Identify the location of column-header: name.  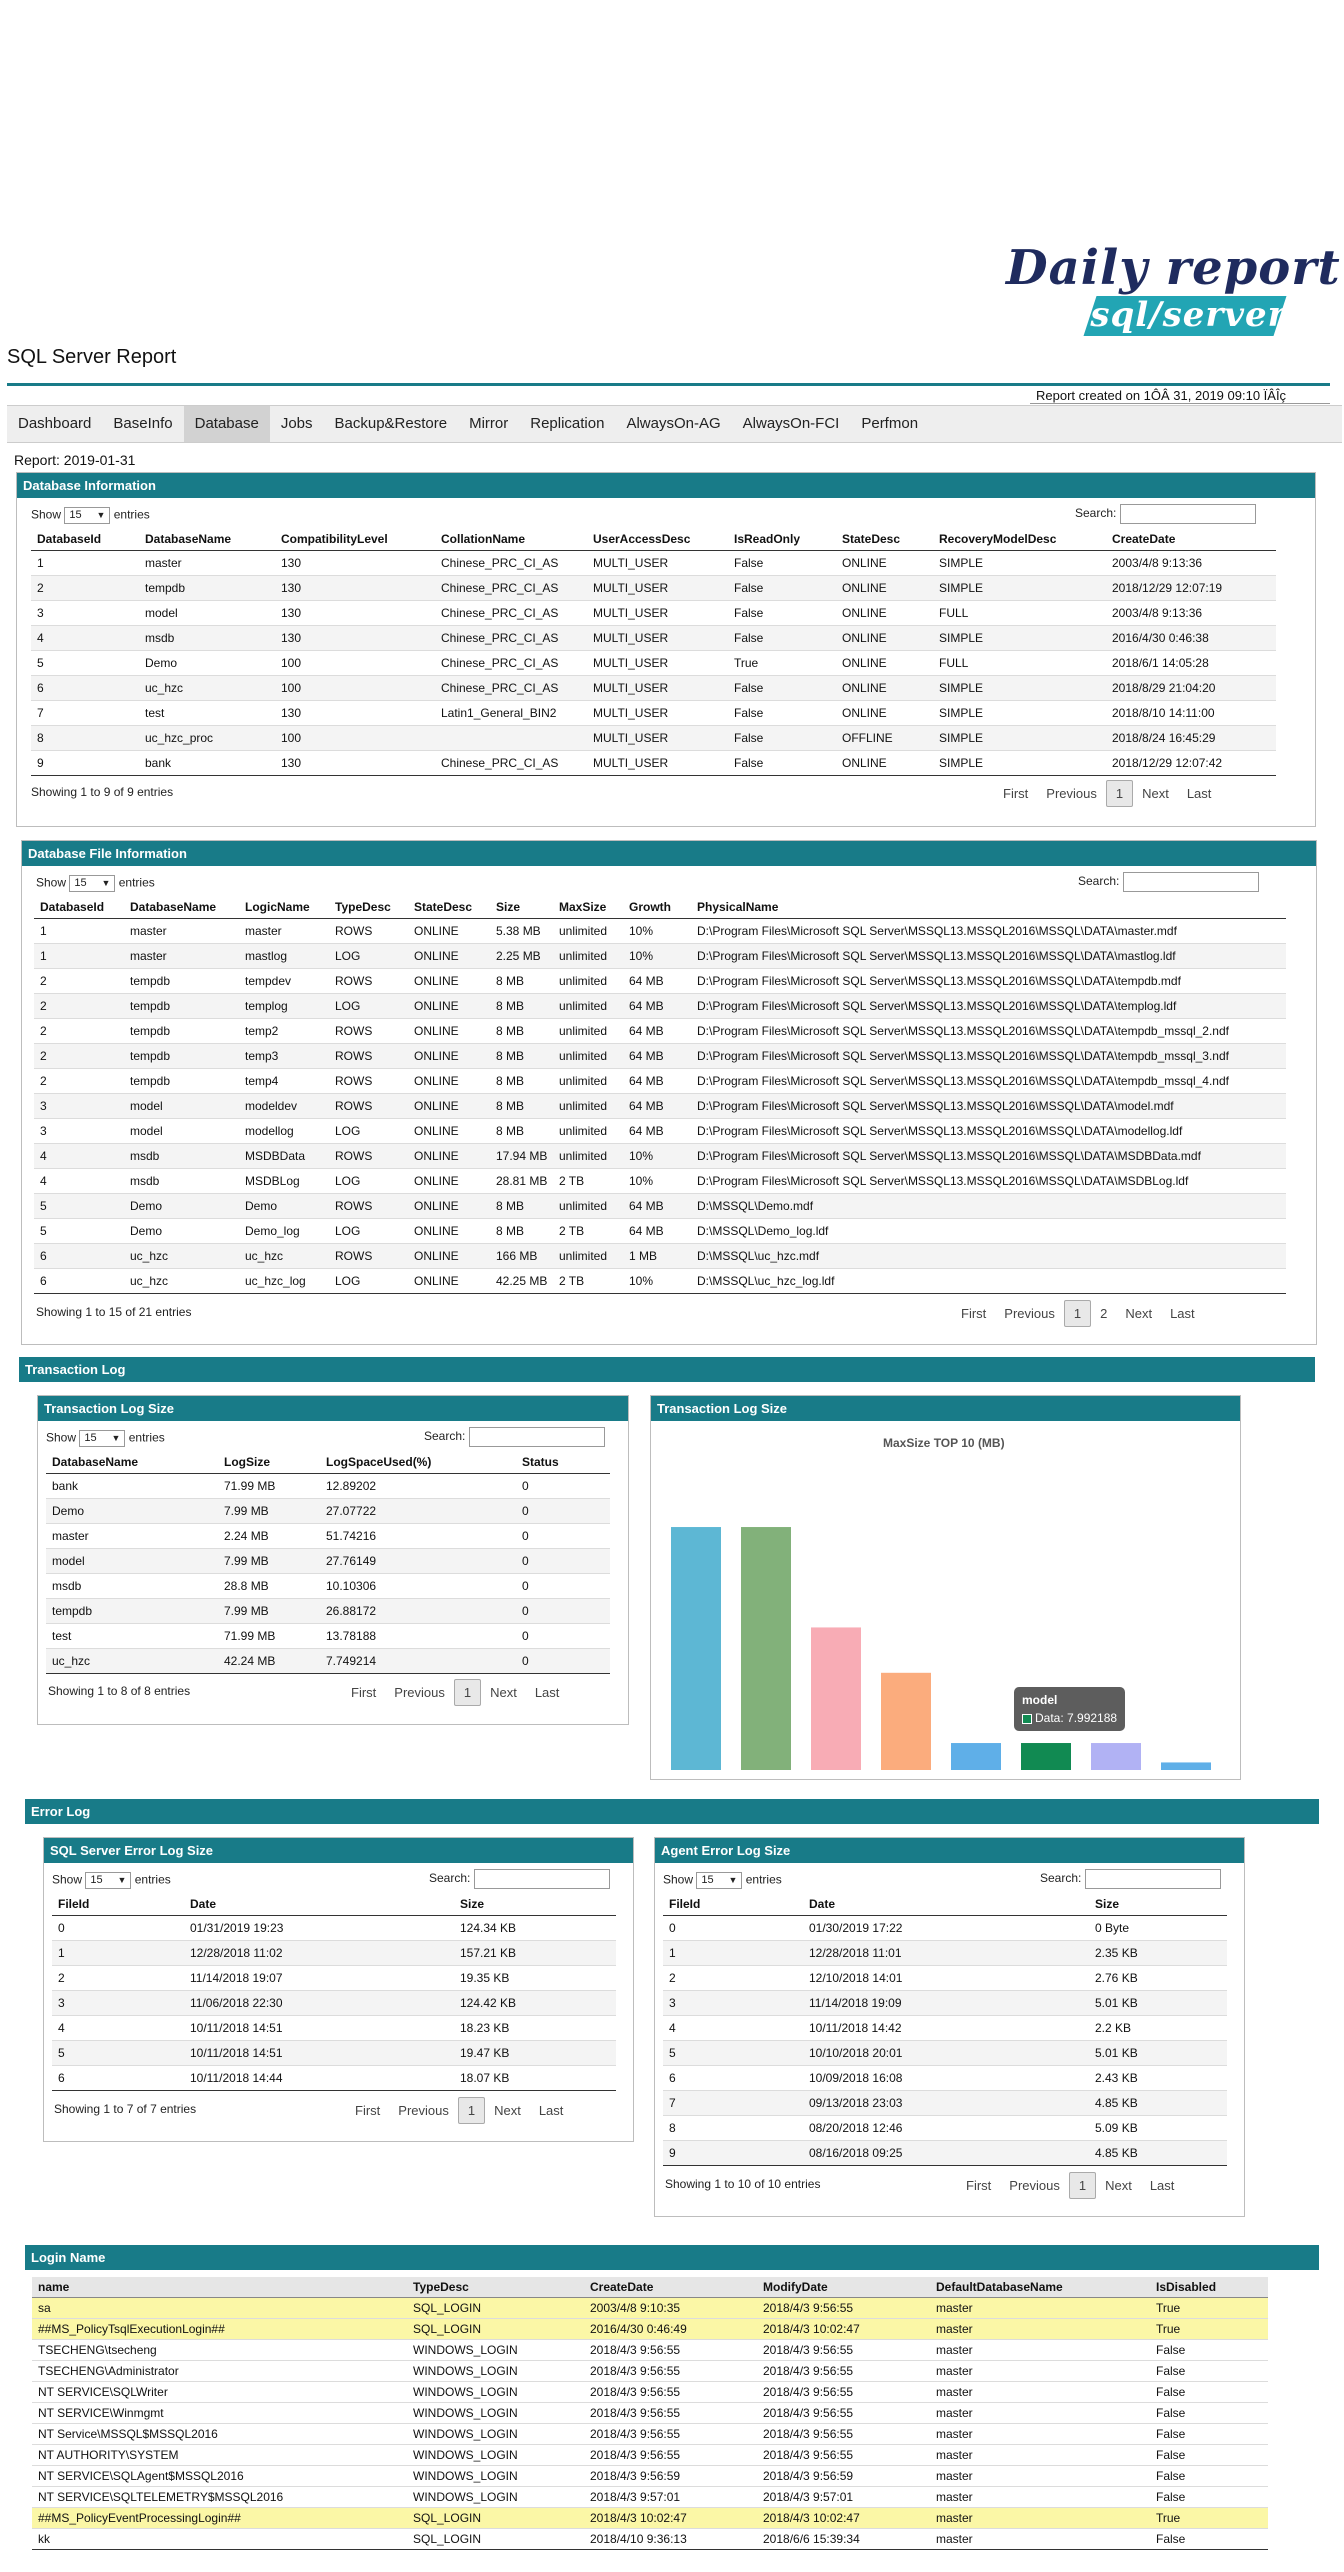
(219, 2287).